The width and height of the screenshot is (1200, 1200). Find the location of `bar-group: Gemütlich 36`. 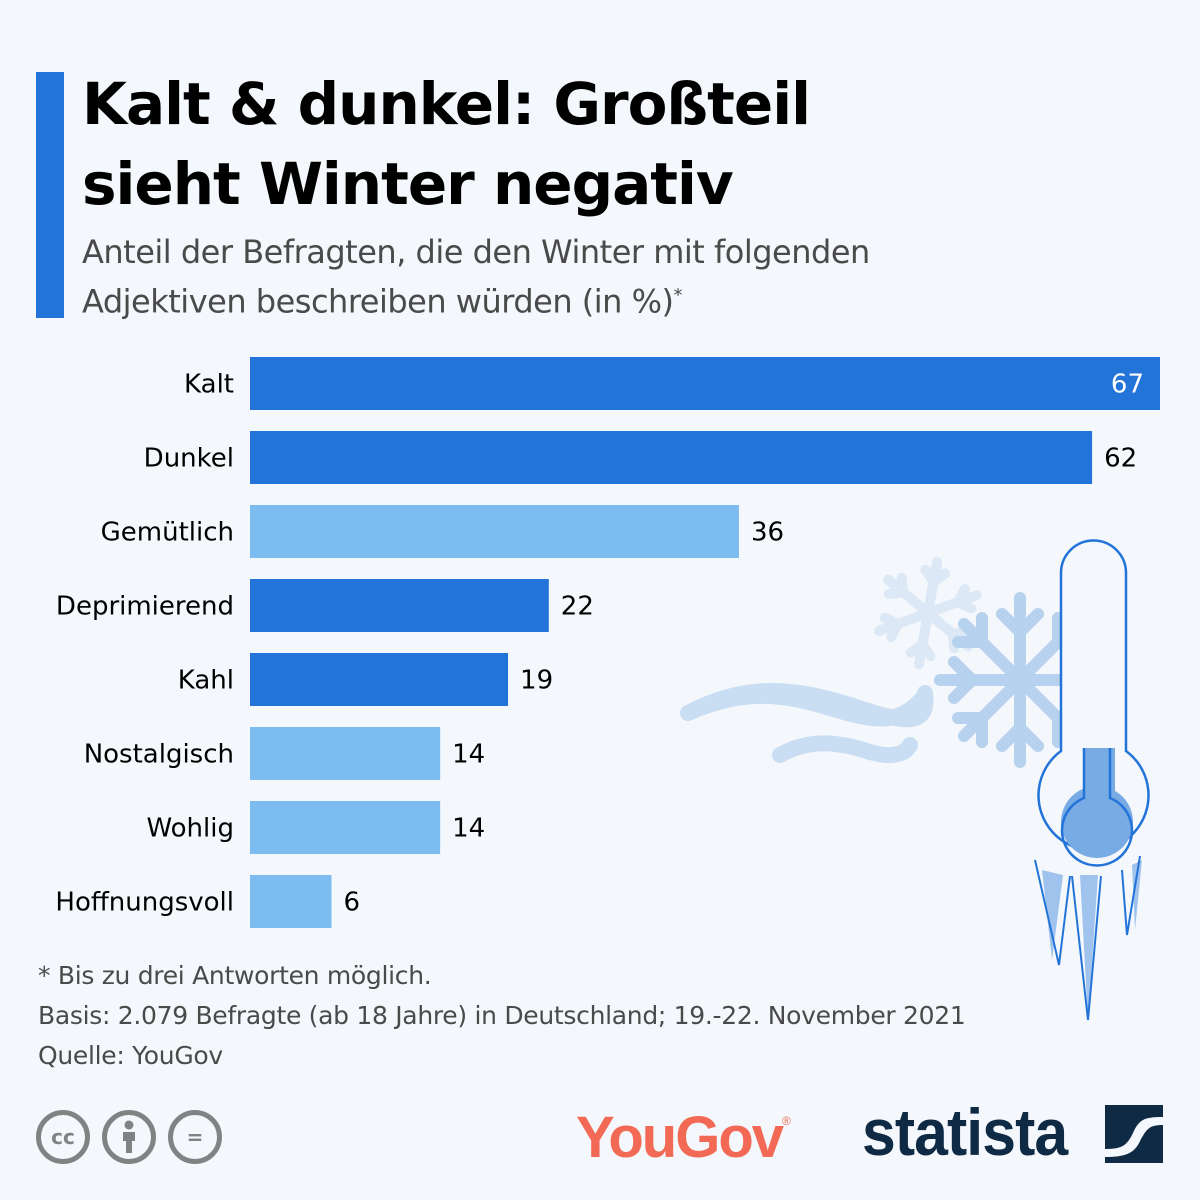

bar-group: Gemütlich 36 is located at coordinates (442, 531).